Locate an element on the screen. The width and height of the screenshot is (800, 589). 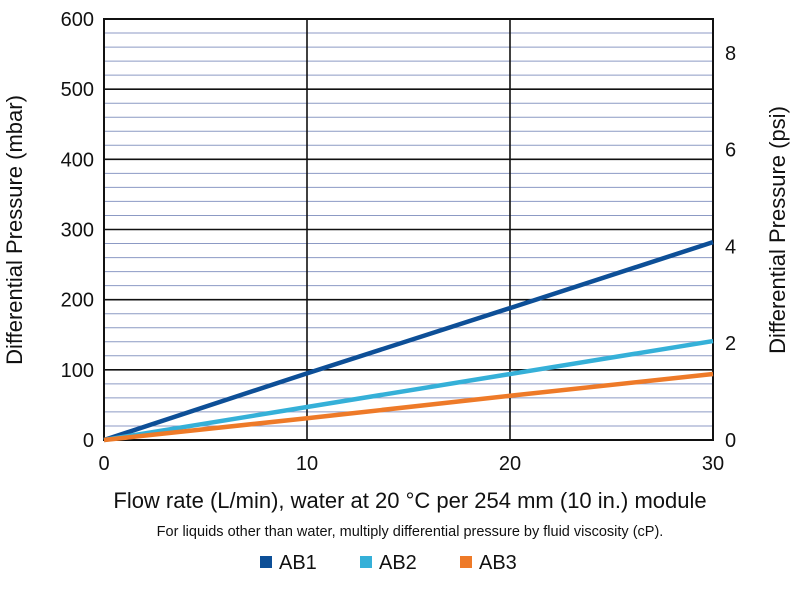
series-line-ab2 is located at coordinates (408, 390).